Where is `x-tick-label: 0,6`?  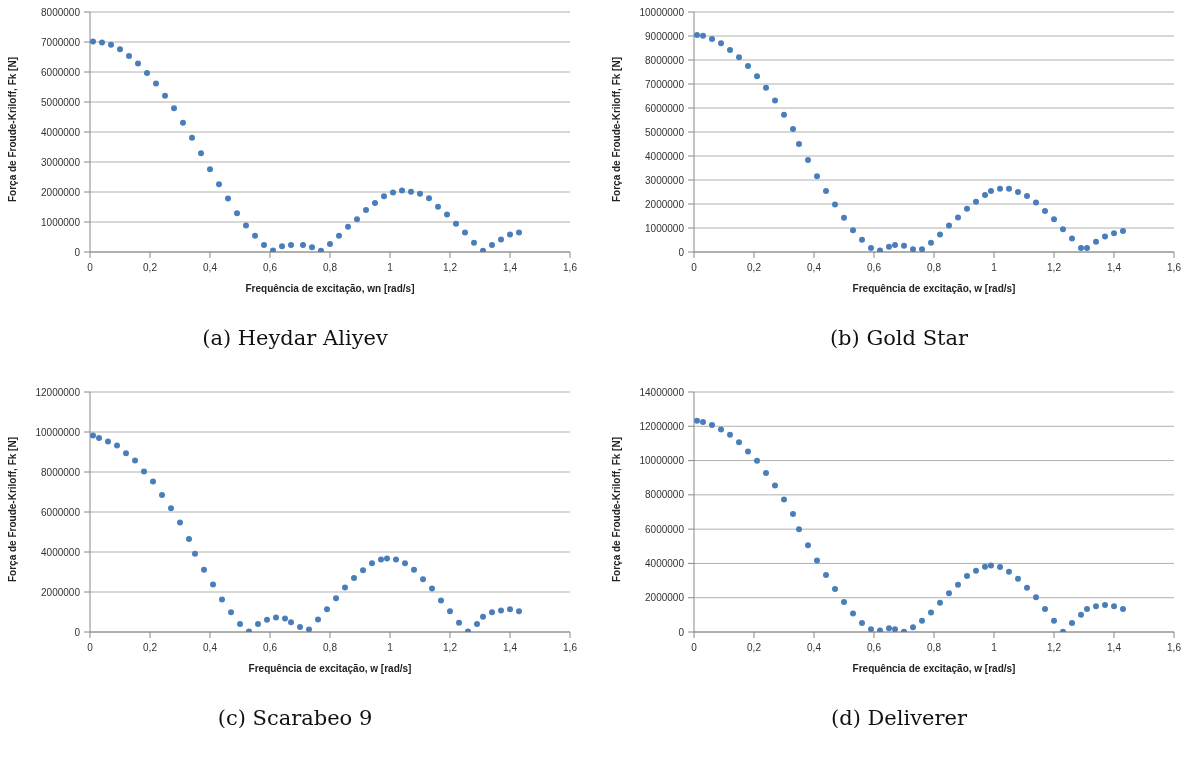
x-tick-label: 0,6 is located at coordinates (270, 648).